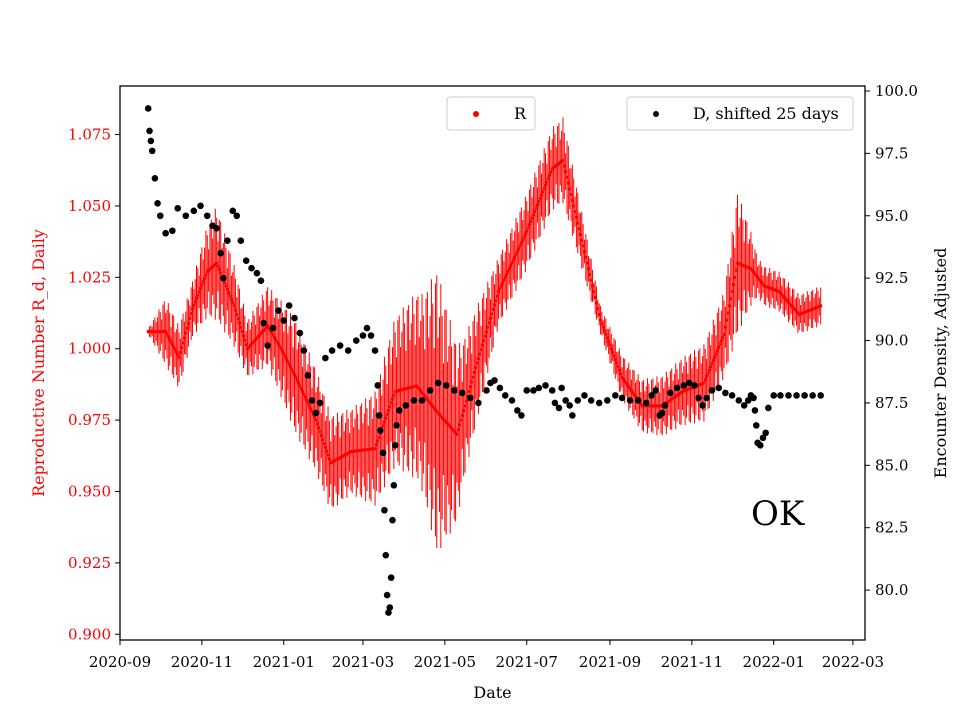 The image size is (960, 720). I want to click on y-left-axis: 0.900 0.925 0.950 0.975 1.000 1.025 1.050 1.075, so click(94, 384).